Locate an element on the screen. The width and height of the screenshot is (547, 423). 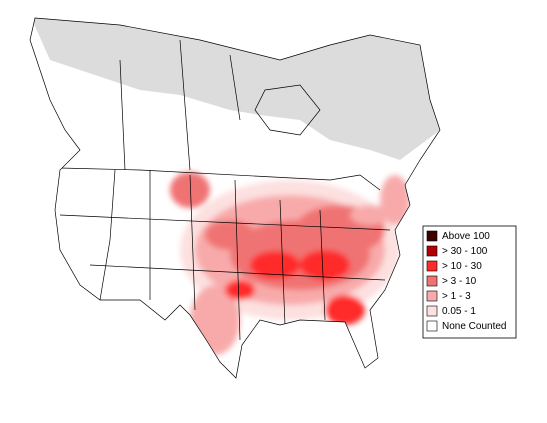
legend-box is located at coordinates (469, 282).